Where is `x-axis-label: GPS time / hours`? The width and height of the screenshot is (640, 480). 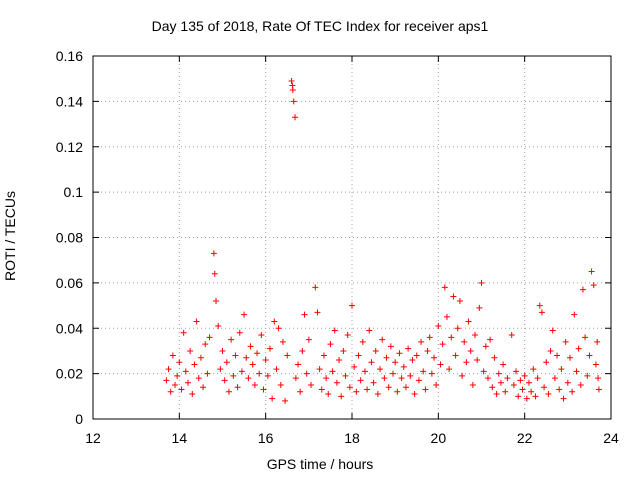
x-axis-label: GPS time / hours is located at coordinates (320, 464).